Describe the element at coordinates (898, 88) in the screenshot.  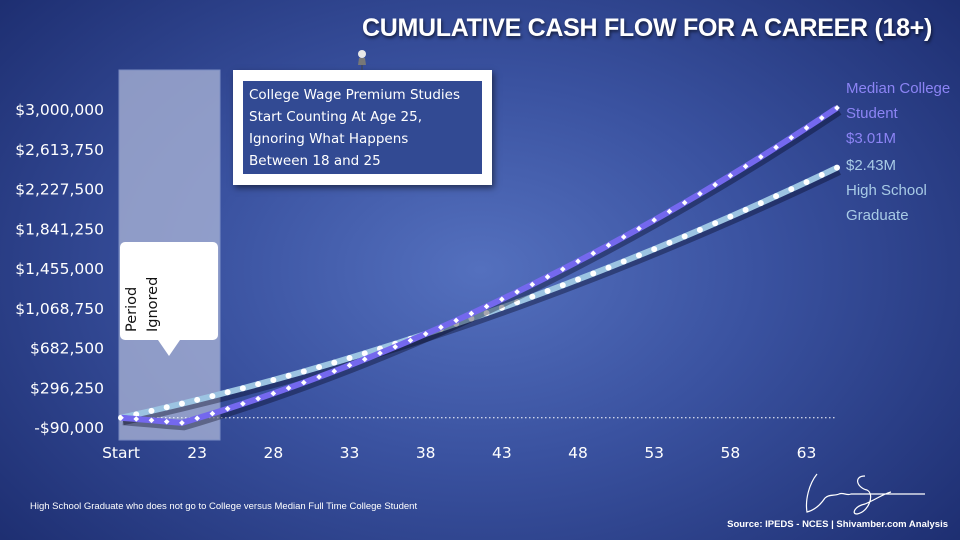
I see `label-line: Median College` at that location.